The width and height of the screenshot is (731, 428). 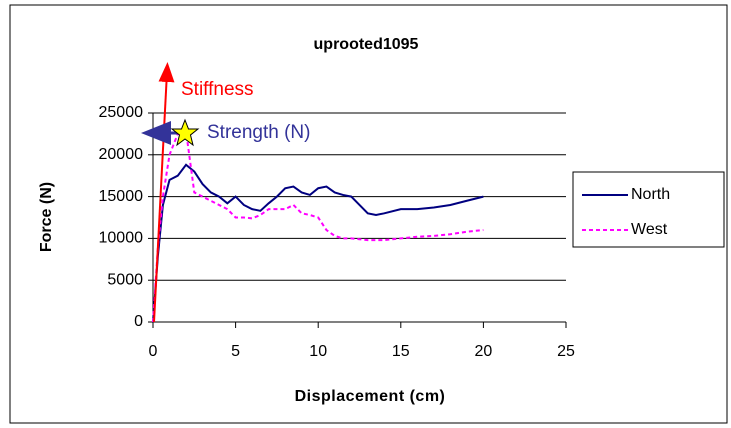 I want to click on x-tick-label: 0, so click(x=153, y=351).